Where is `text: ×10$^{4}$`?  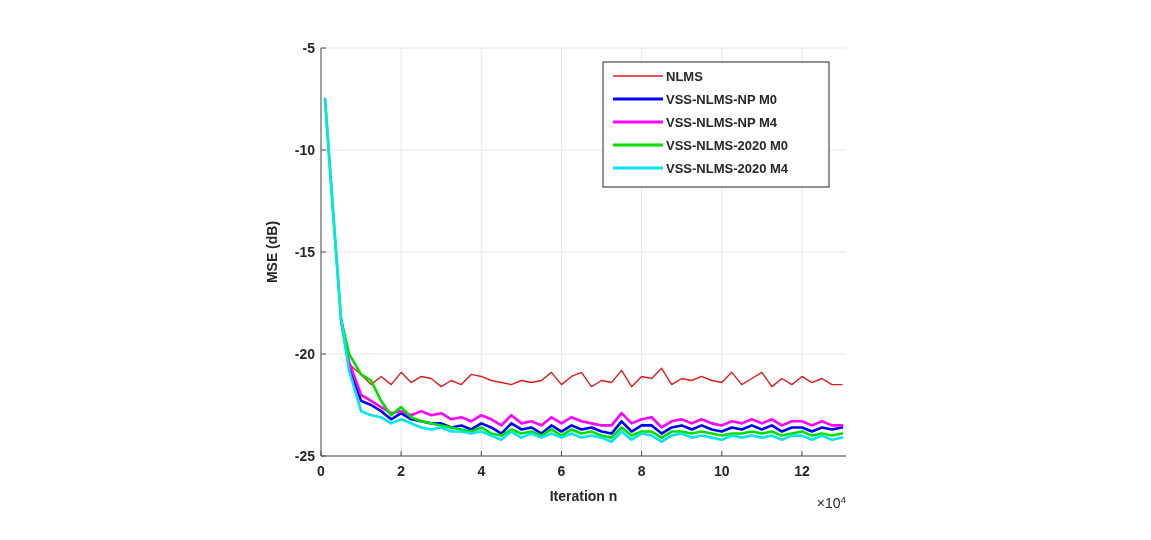 text: ×10$^{4}$ is located at coordinates (831, 502).